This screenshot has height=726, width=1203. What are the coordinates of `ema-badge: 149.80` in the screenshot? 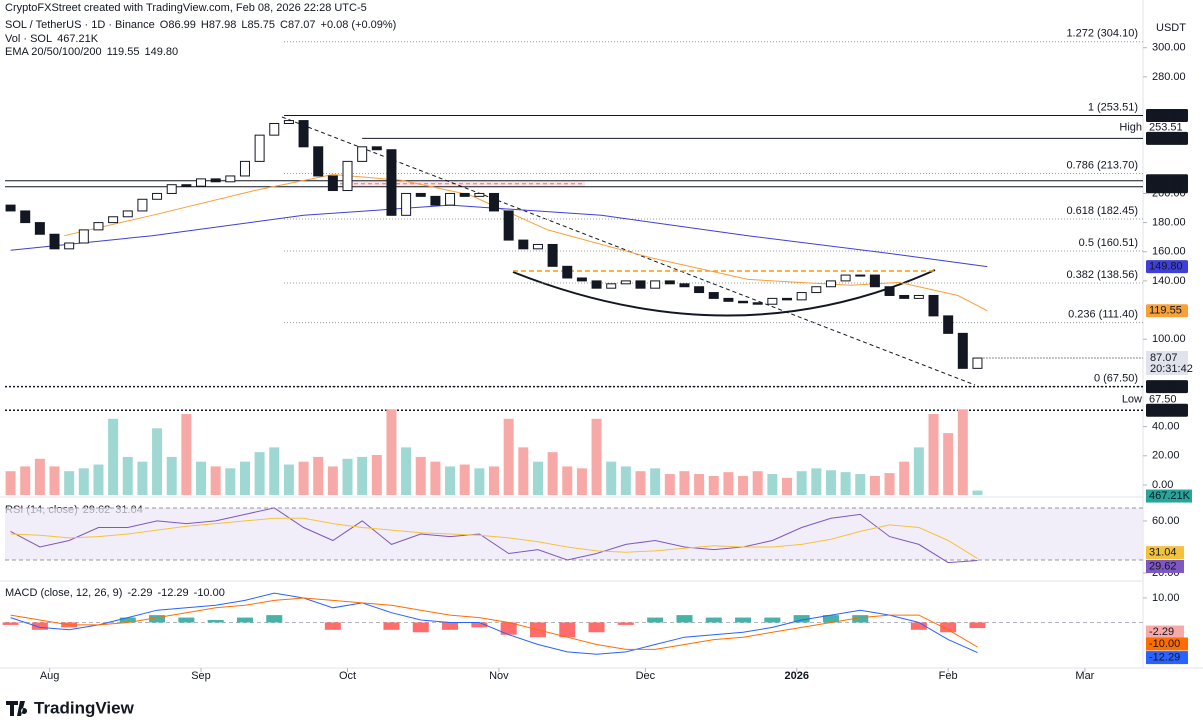 It's located at (1166, 267).